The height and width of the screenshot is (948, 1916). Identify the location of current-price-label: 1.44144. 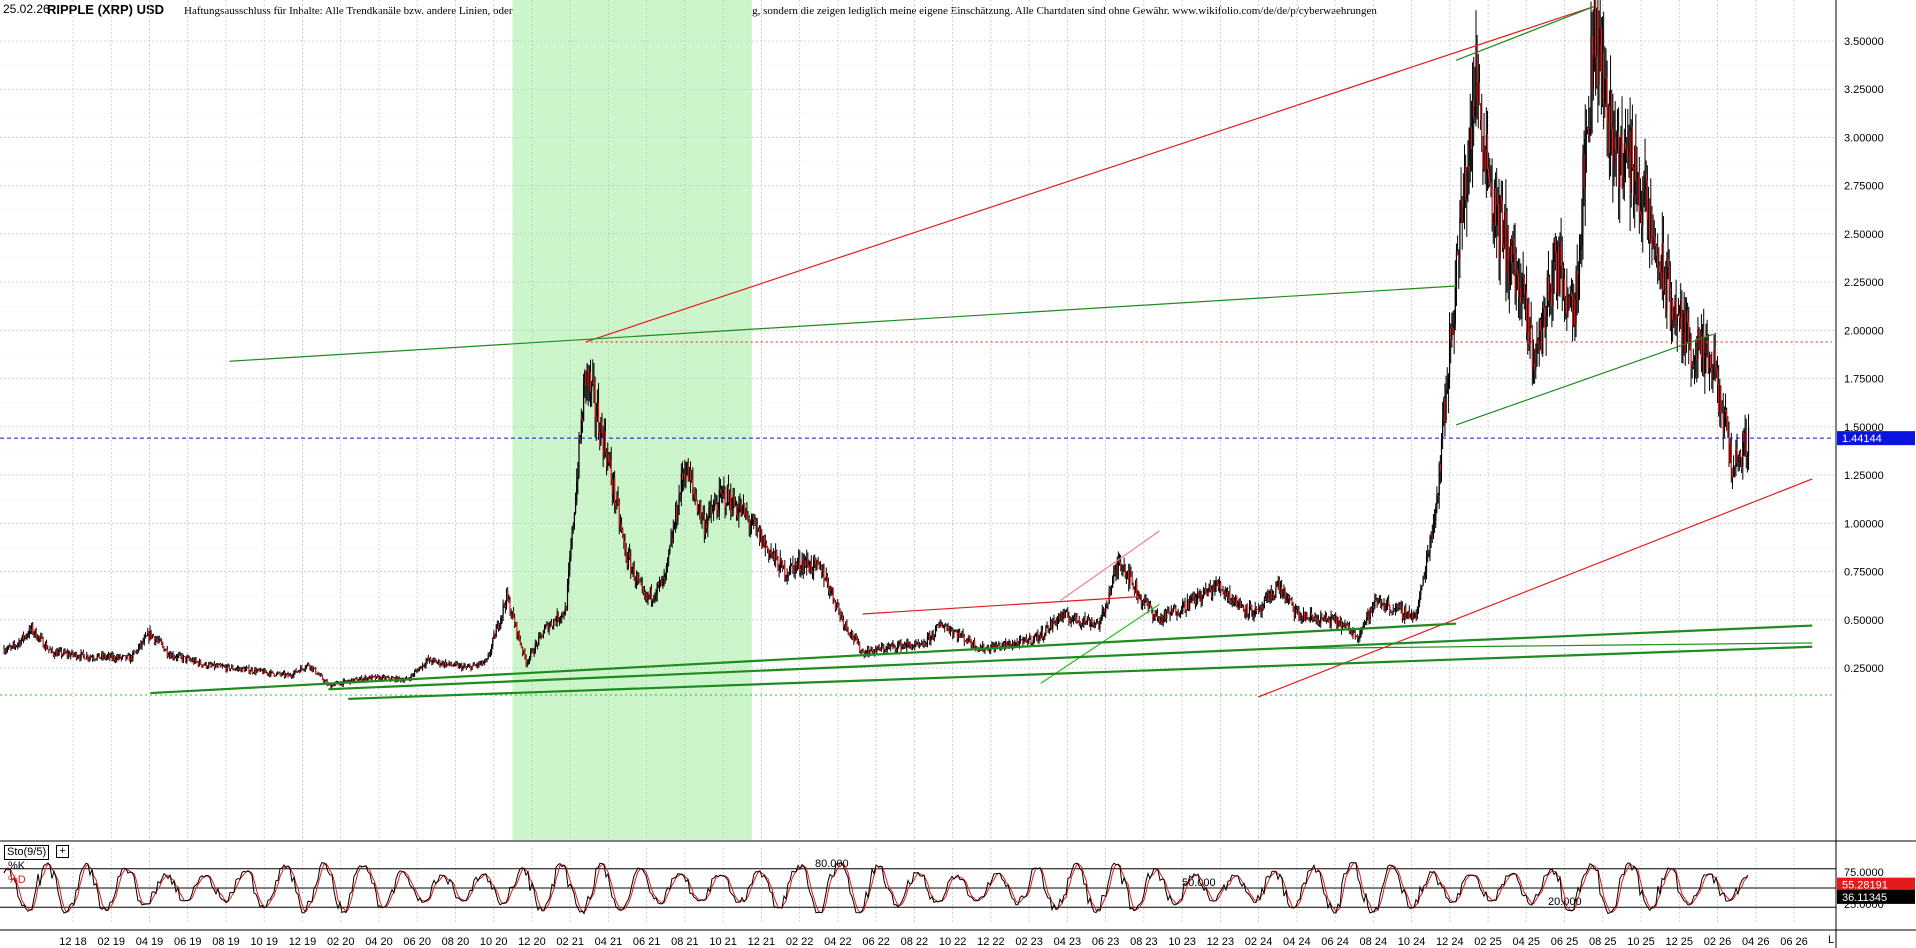
(1862, 439).